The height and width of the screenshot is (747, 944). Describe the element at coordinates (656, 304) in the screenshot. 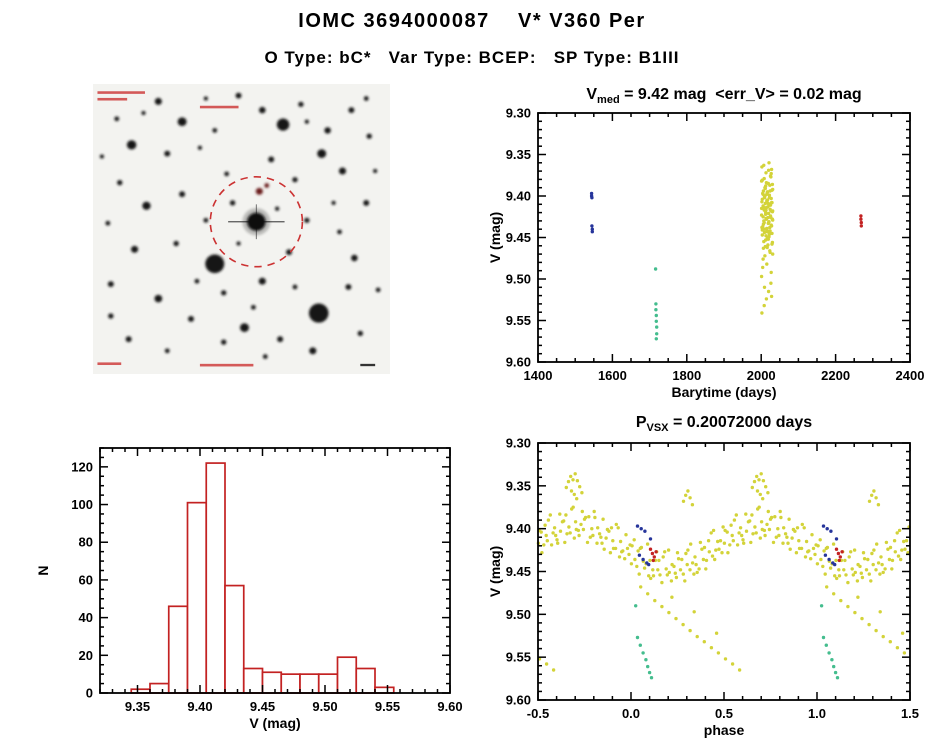

I see `series-epoch2-teal` at that location.